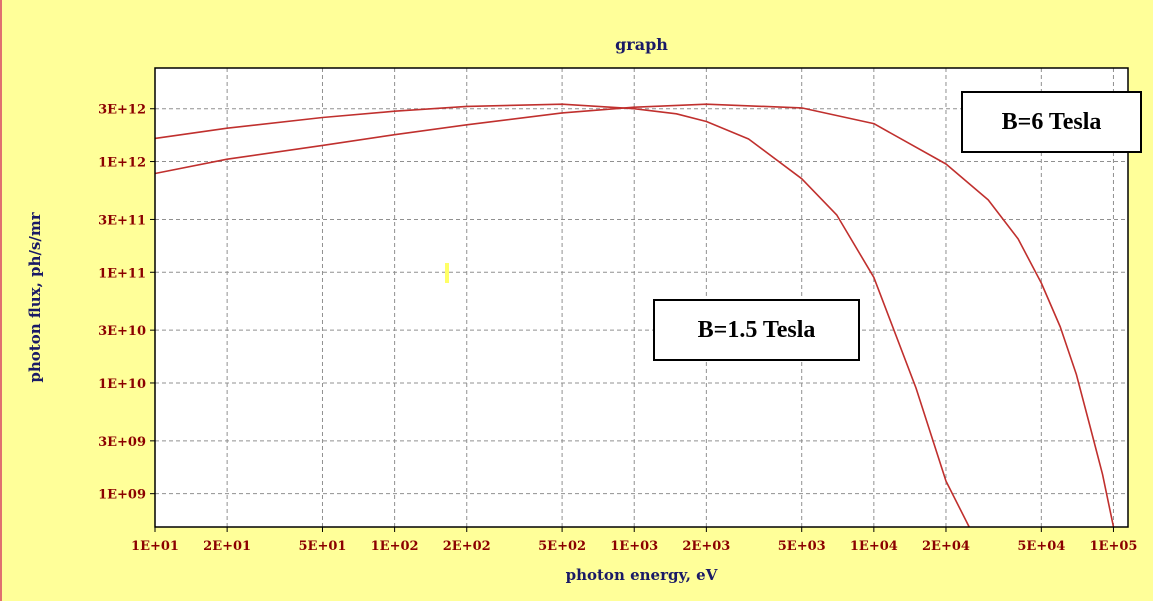 Image resolution: width=1153 pixels, height=601 pixels. I want to click on y-tick-label: 1E+12, so click(122, 163).